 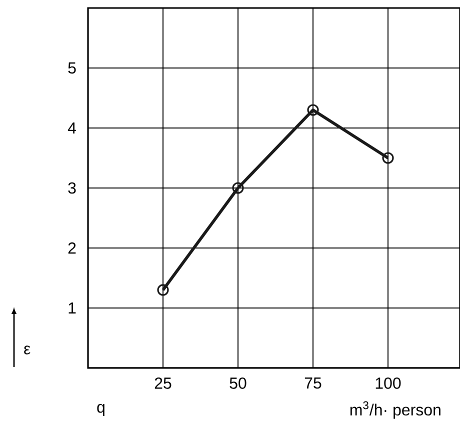 What do you see at coordinates (238, 383) in the screenshot?
I see `x-tick-label: 50` at bounding box center [238, 383].